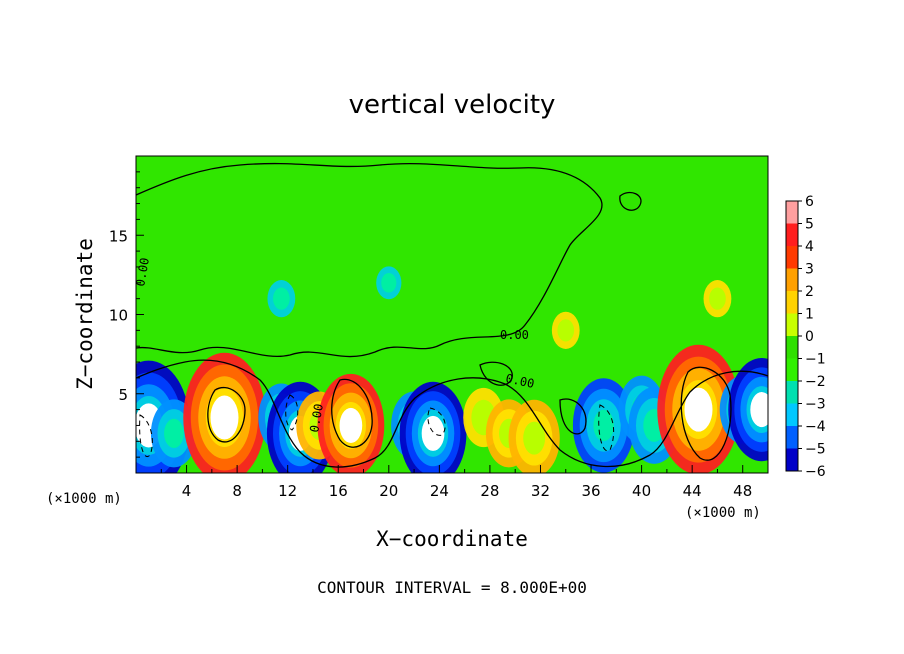  Describe the element at coordinates (742, 491) in the screenshot. I see `x-tick-label: 48` at that location.